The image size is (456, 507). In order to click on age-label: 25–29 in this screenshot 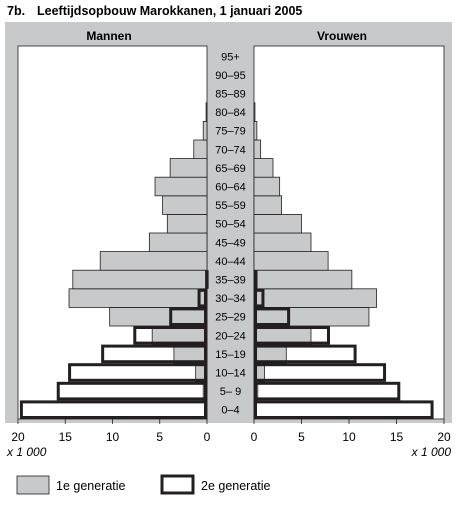, I will do `click(230, 318)`.